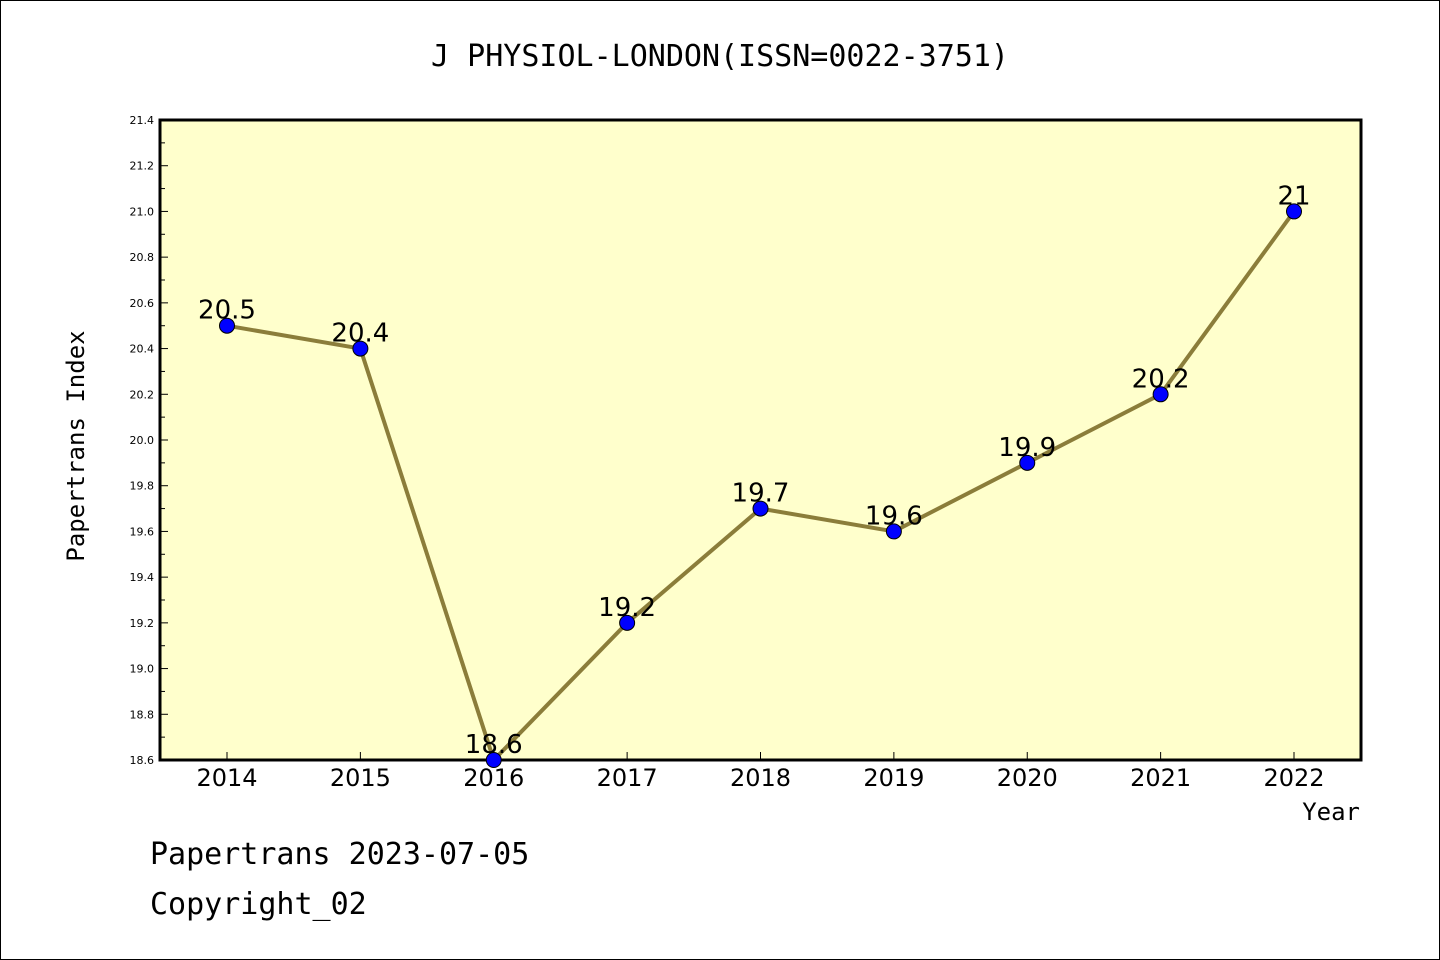 Image resolution: width=1440 pixels, height=960 pixels. What do you see at coordinates (226, 778) in the screenshot?
I see `x-tick-label: 2014` at bounding box center [226, 778].